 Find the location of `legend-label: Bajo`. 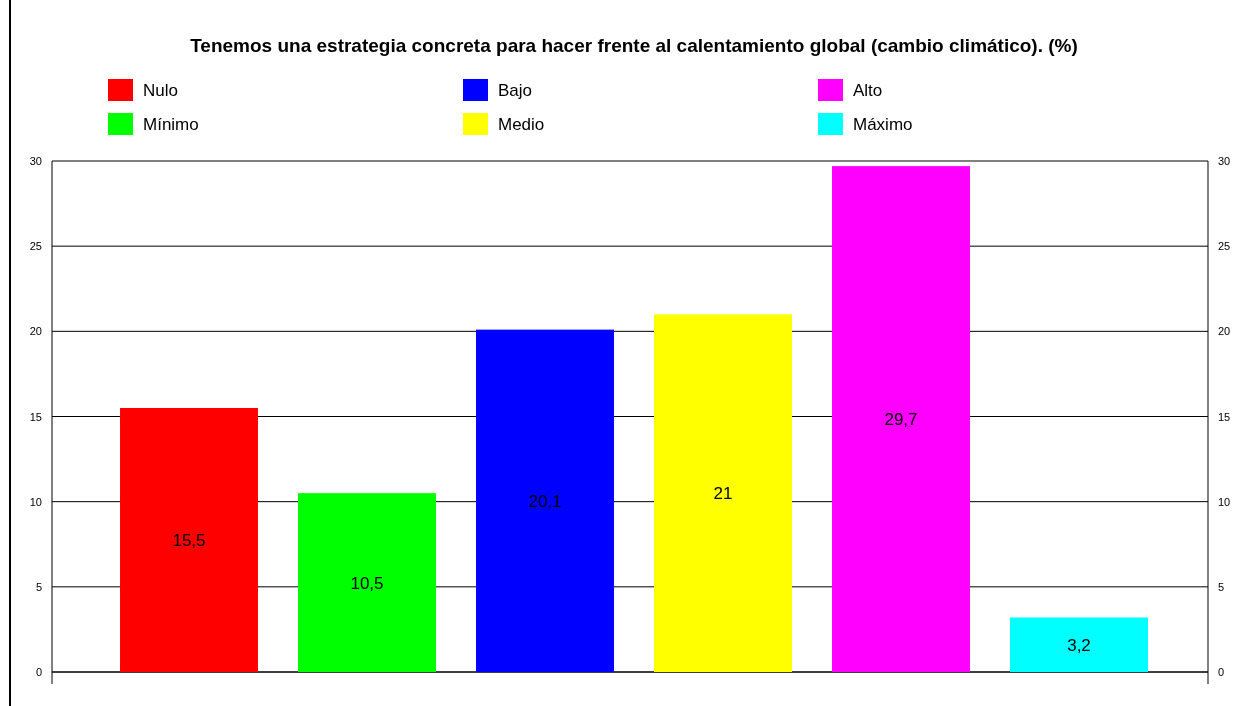

legend-label: Bajo is located at coordinates (515, 90).